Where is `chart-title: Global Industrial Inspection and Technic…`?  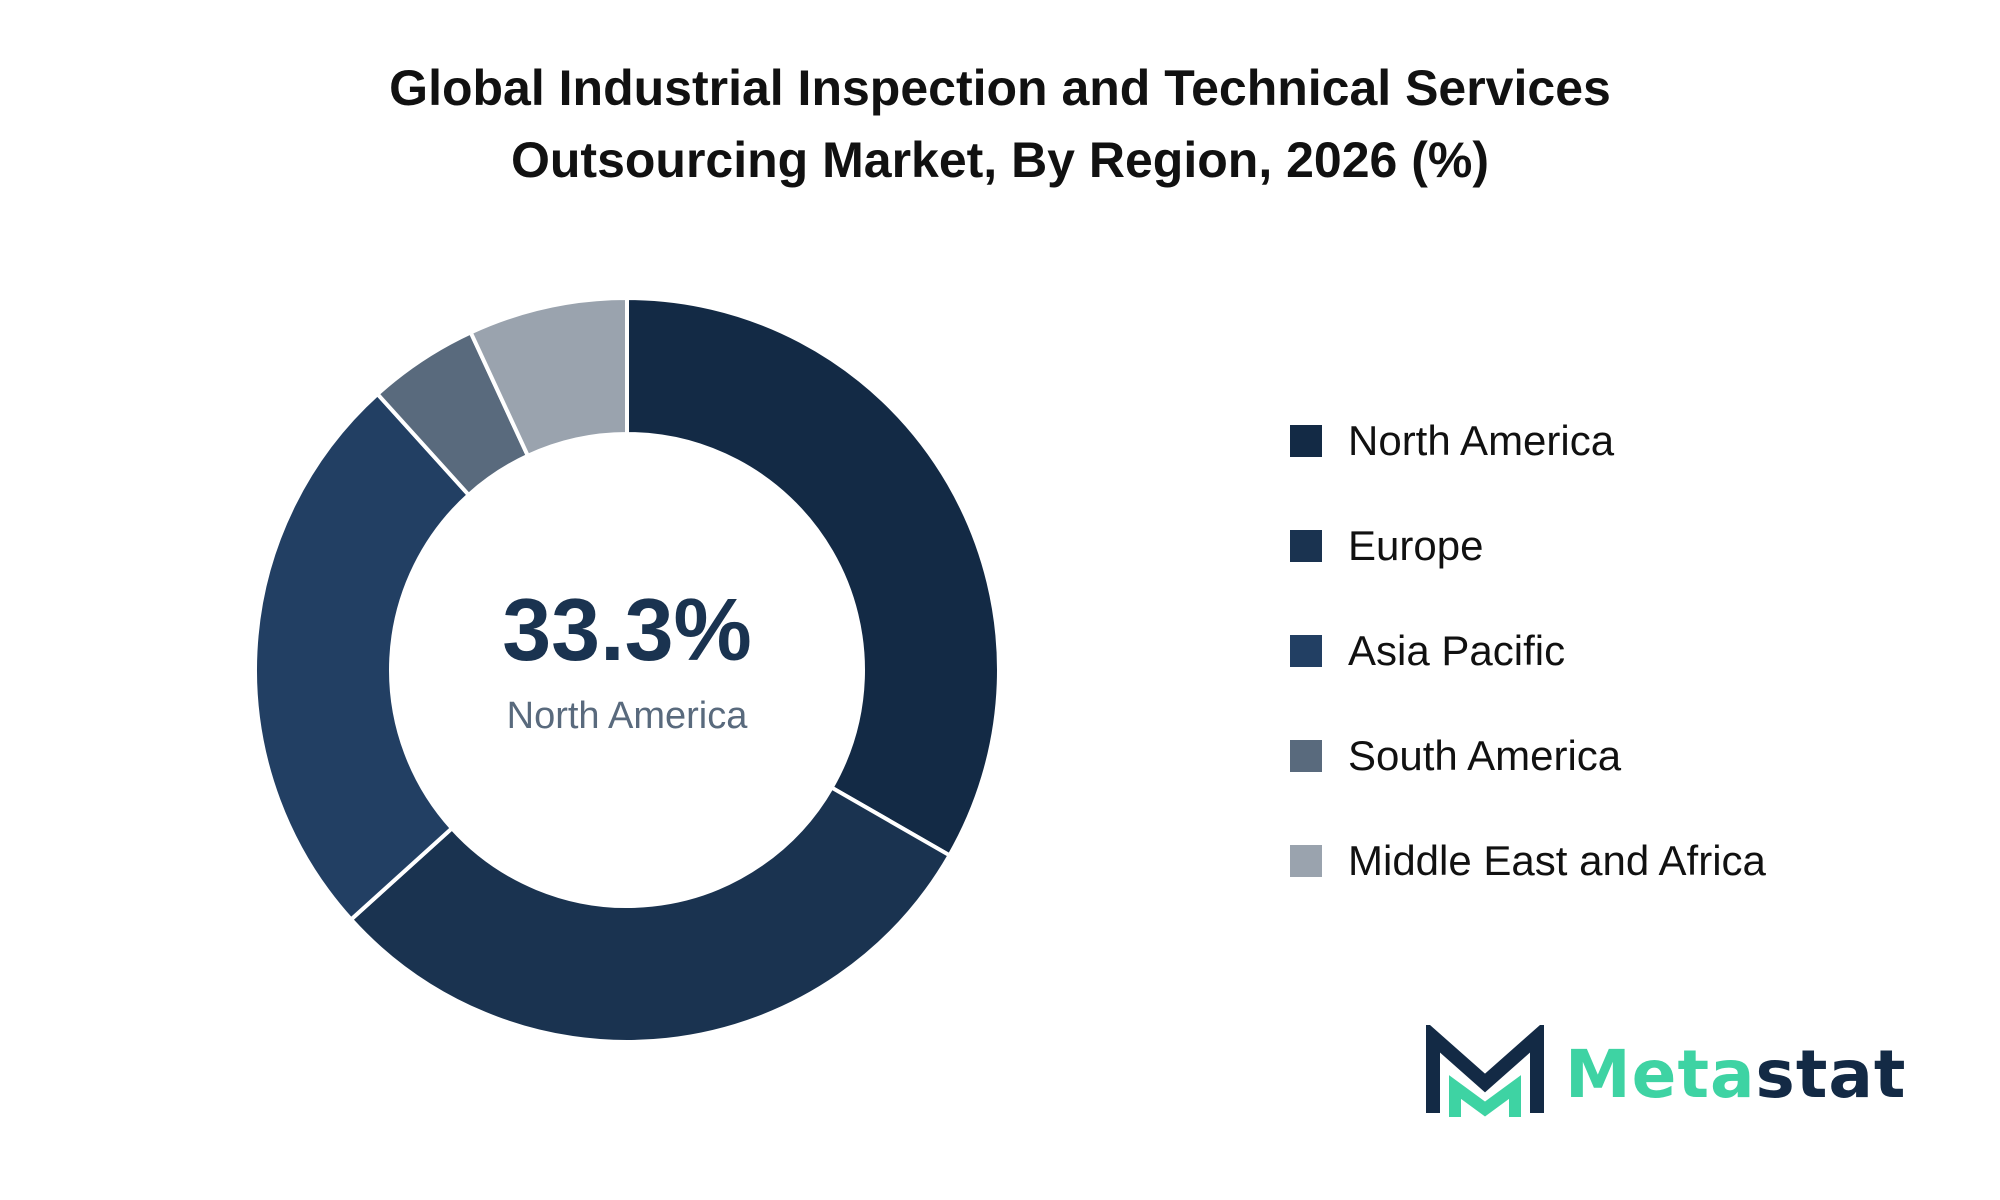 chart-title: Global Industrial Inspection and Technic… is located at coordinates (1000, 124).